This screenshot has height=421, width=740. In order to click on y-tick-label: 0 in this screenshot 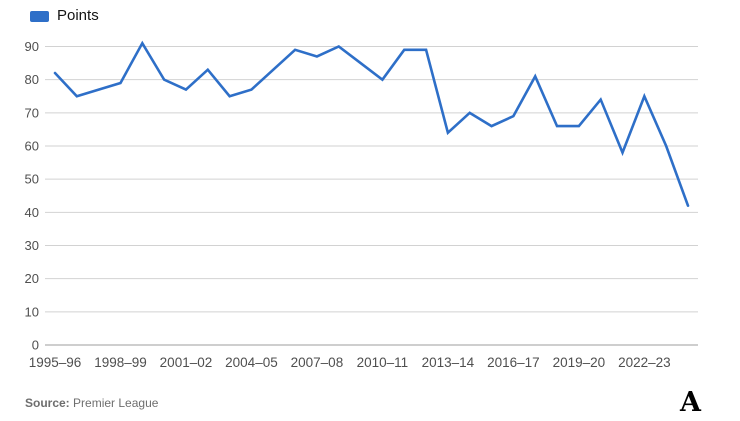, I will do `click(35, 345)`.